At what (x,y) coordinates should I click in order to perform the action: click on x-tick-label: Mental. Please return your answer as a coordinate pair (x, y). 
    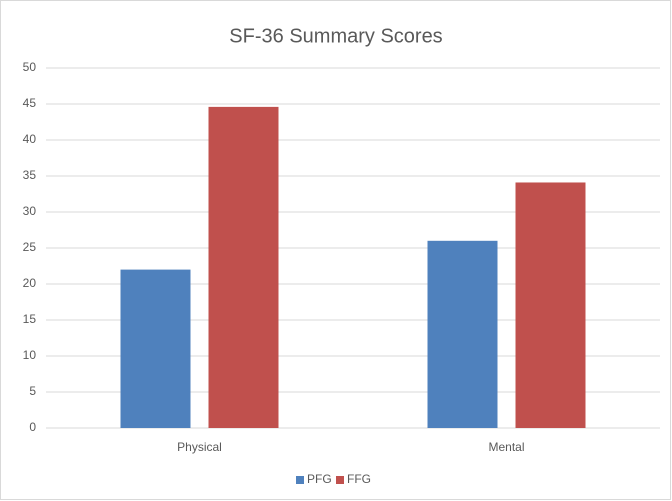
    Looking at the image, I should click on (506, 447).